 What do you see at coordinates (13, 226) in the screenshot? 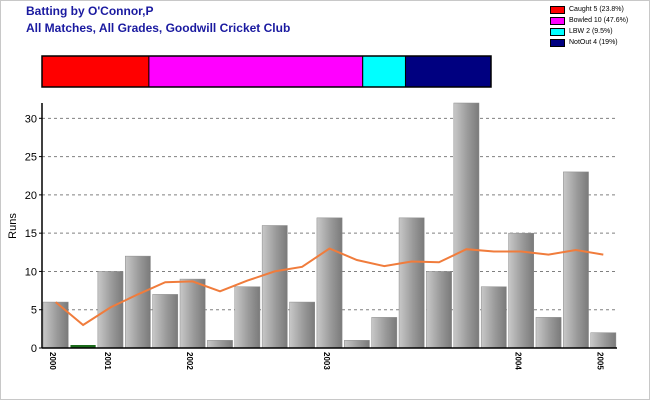
I see `y-axis-label: Runs` at bounding box center [13, 226].